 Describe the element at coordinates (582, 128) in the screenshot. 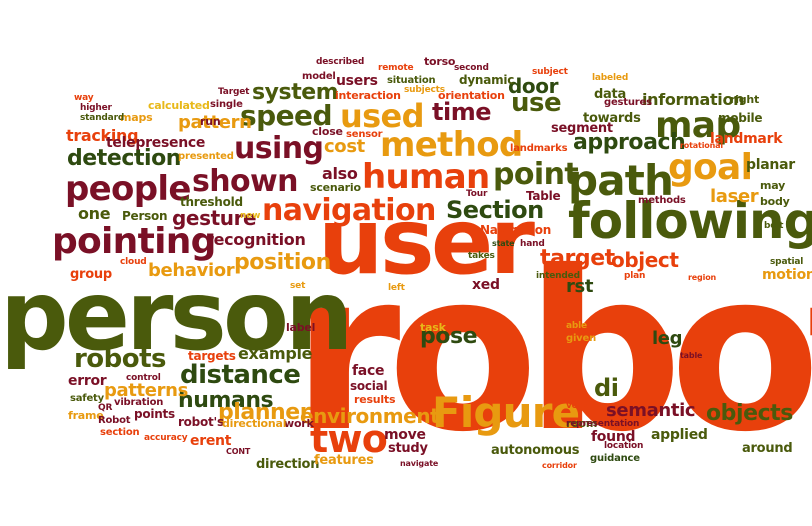

I see `word: segment` at that location.